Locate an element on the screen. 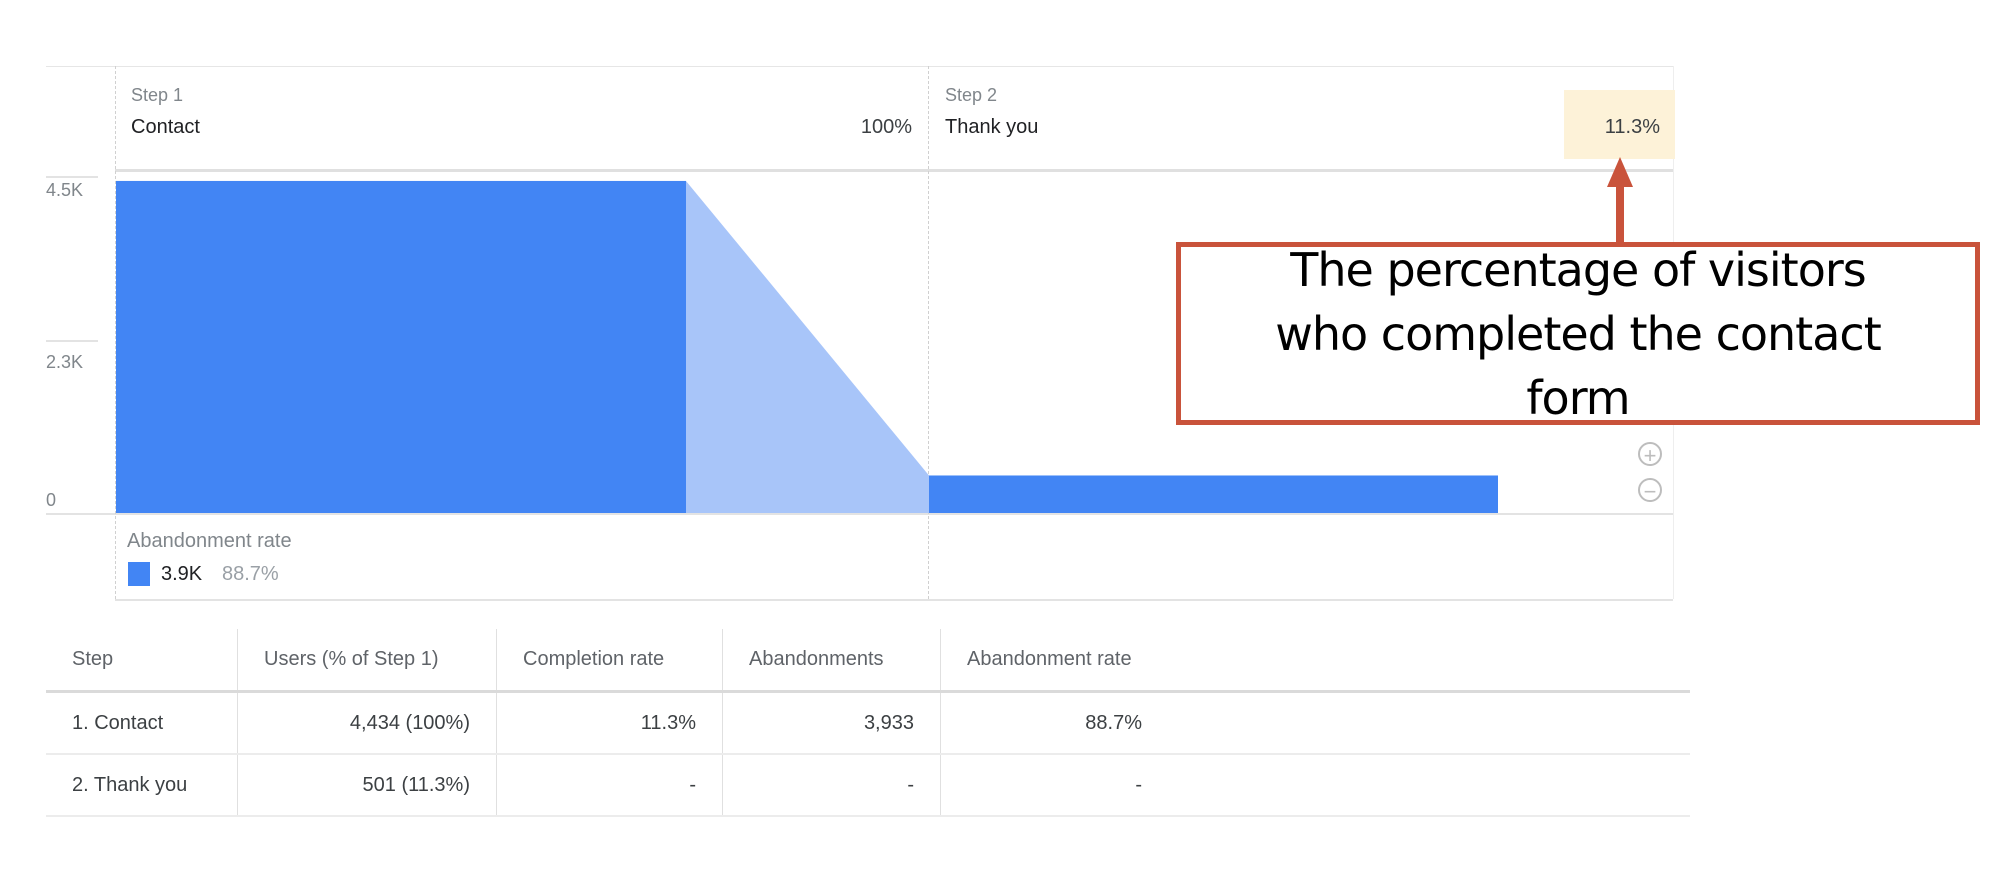 The image size is (1999, 875). cell-completion-rate: 11.3% is located at coordinates (609, 723).